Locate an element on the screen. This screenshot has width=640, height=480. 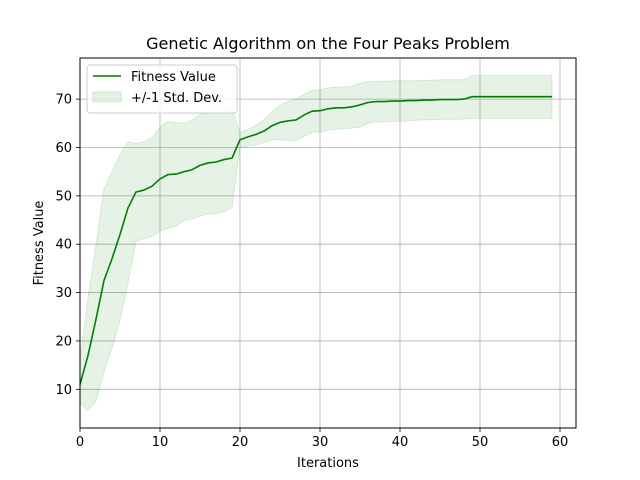
legend: Fitness Value +/-1 Std. Dev. is located at coordinates (162, 89).